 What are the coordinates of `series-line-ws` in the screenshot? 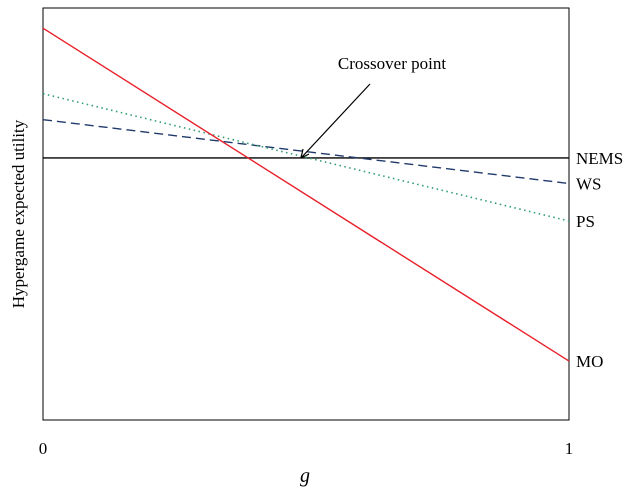 It's located at (306, 151).